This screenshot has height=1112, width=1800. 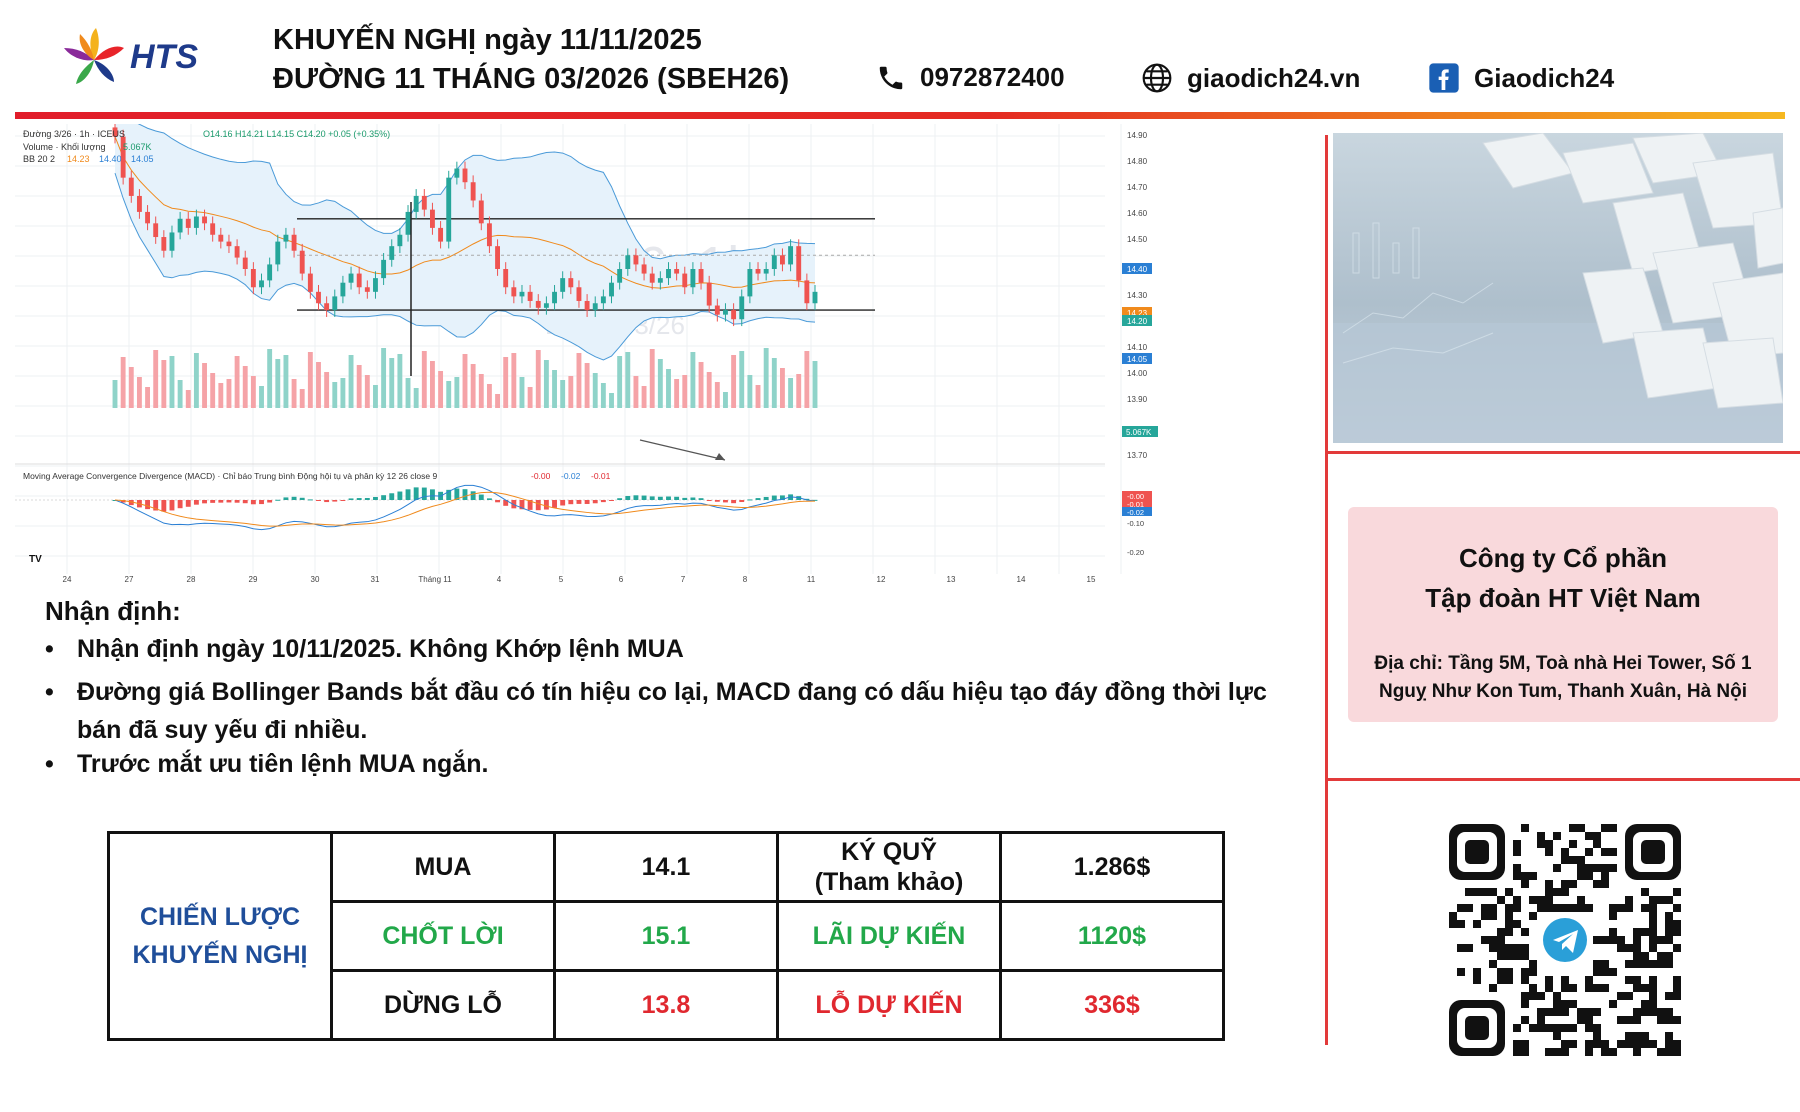 I want to click on website-link: giaodich24.vn, so click(x=1274, y=77).